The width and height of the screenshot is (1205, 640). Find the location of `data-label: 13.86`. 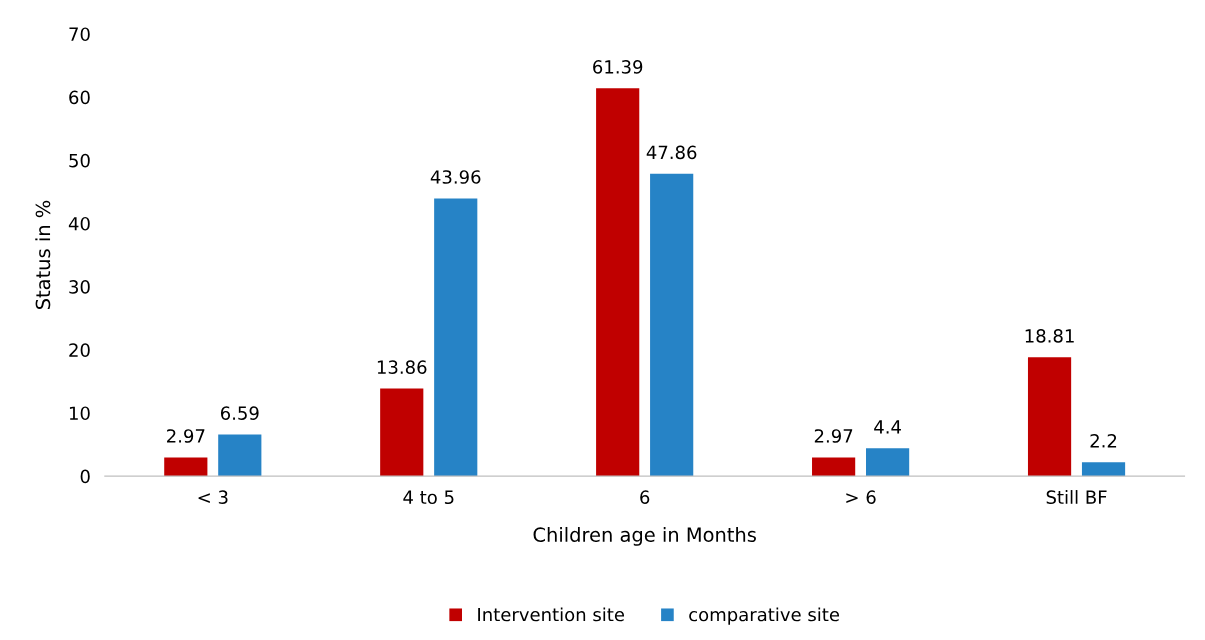

data-label: 13.86 is located at coordinates (402, 367).